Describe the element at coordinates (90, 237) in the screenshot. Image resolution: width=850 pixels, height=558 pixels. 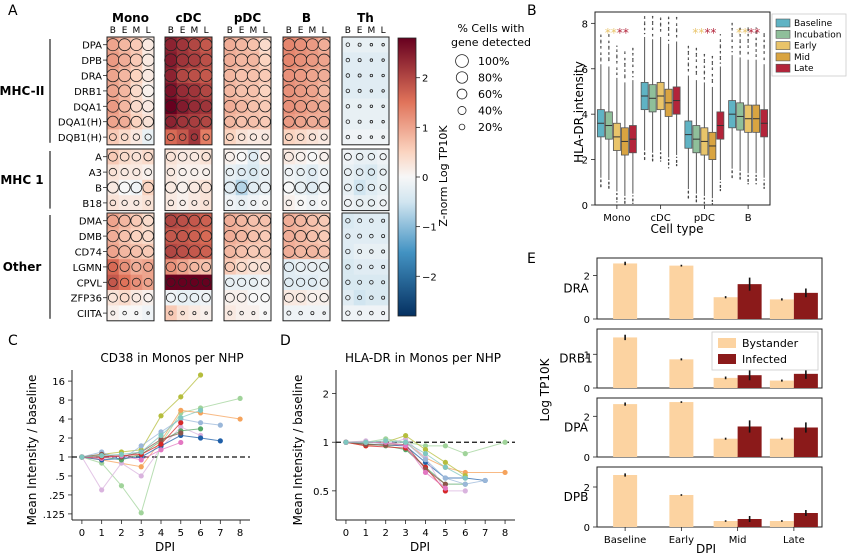
I see `gene-label: DMB` at that location.